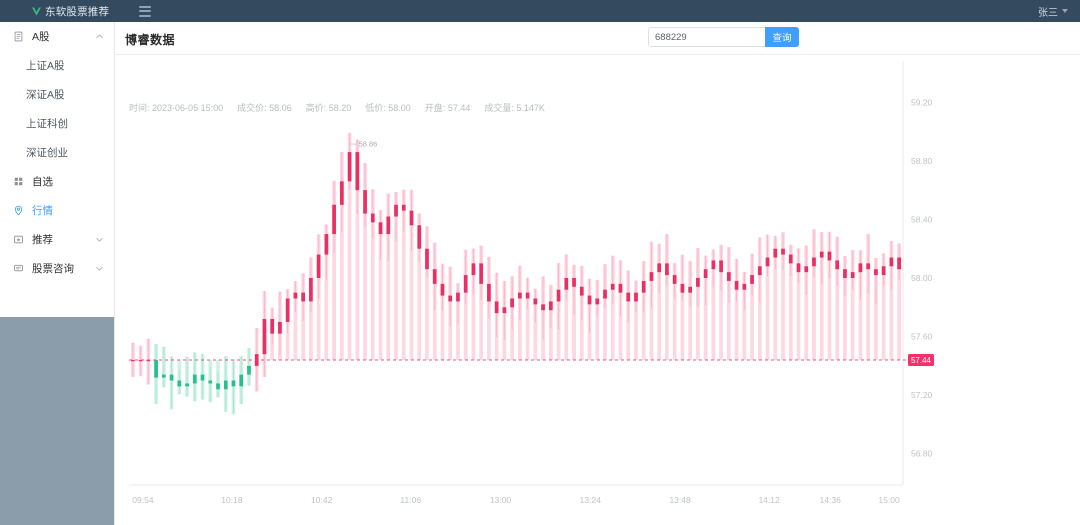  What do you see at coordinates (57, 36) in the screenshot?
I see `sidebar-group-a-shares: A股` at bounding box center [57, 36].